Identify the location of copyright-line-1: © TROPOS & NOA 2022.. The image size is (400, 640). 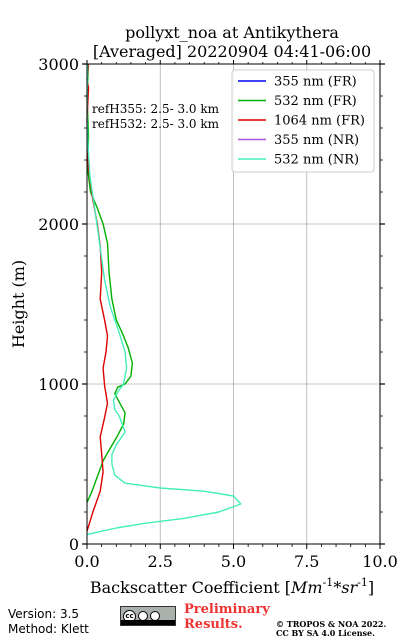
(331, 624).